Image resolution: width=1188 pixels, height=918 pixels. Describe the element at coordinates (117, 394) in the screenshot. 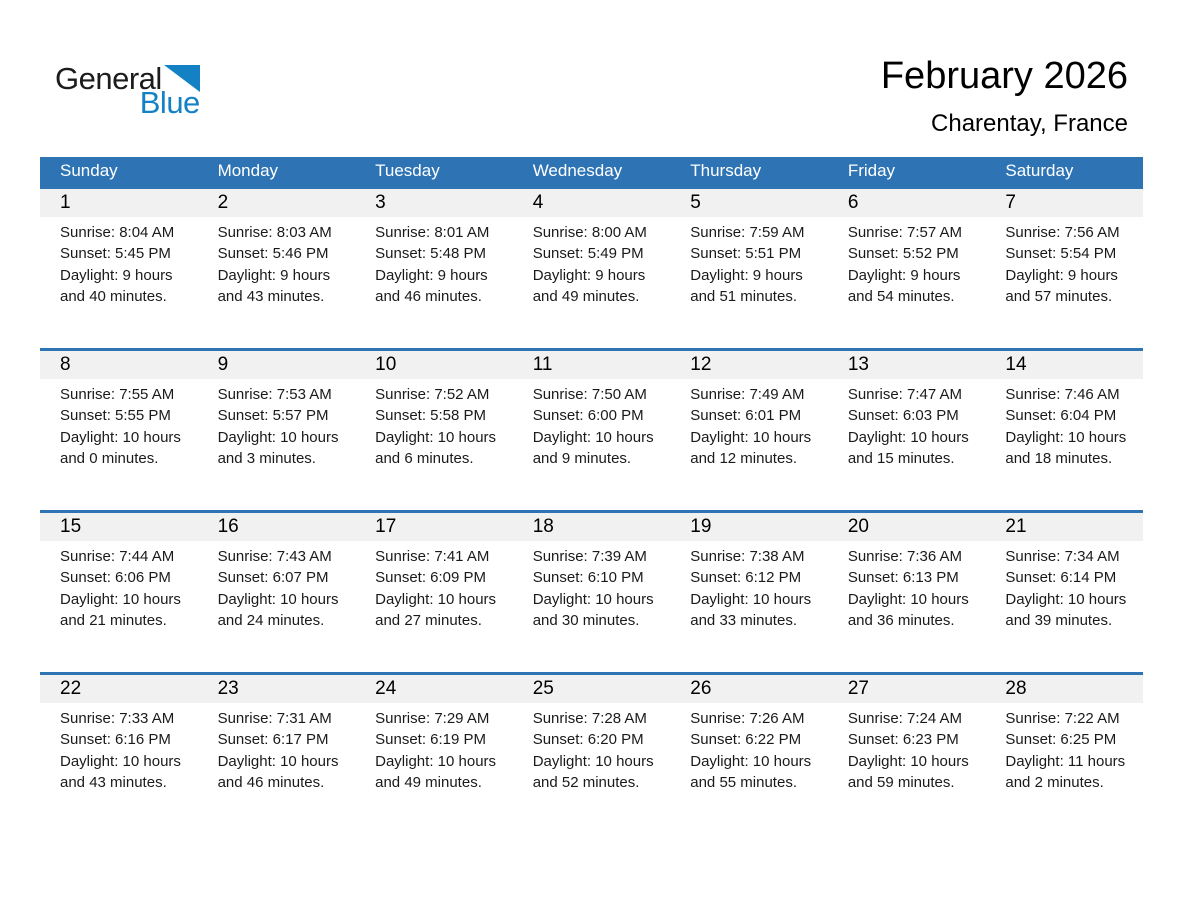

I see `sunrise-text: Sunrise: 7:55 AM` at that location.